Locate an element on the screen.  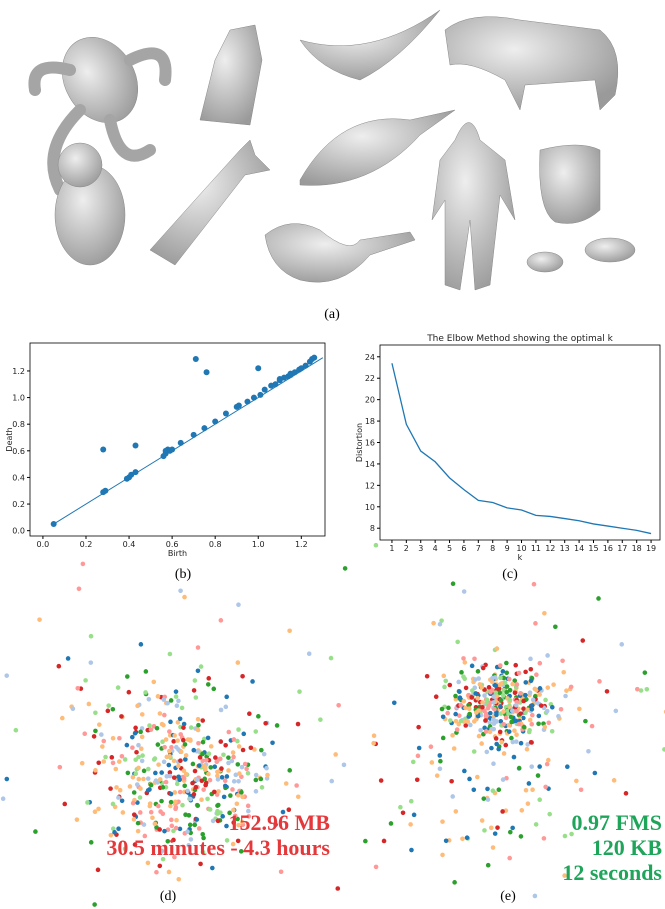
caption: (b) is located at coordinates (183, 574).